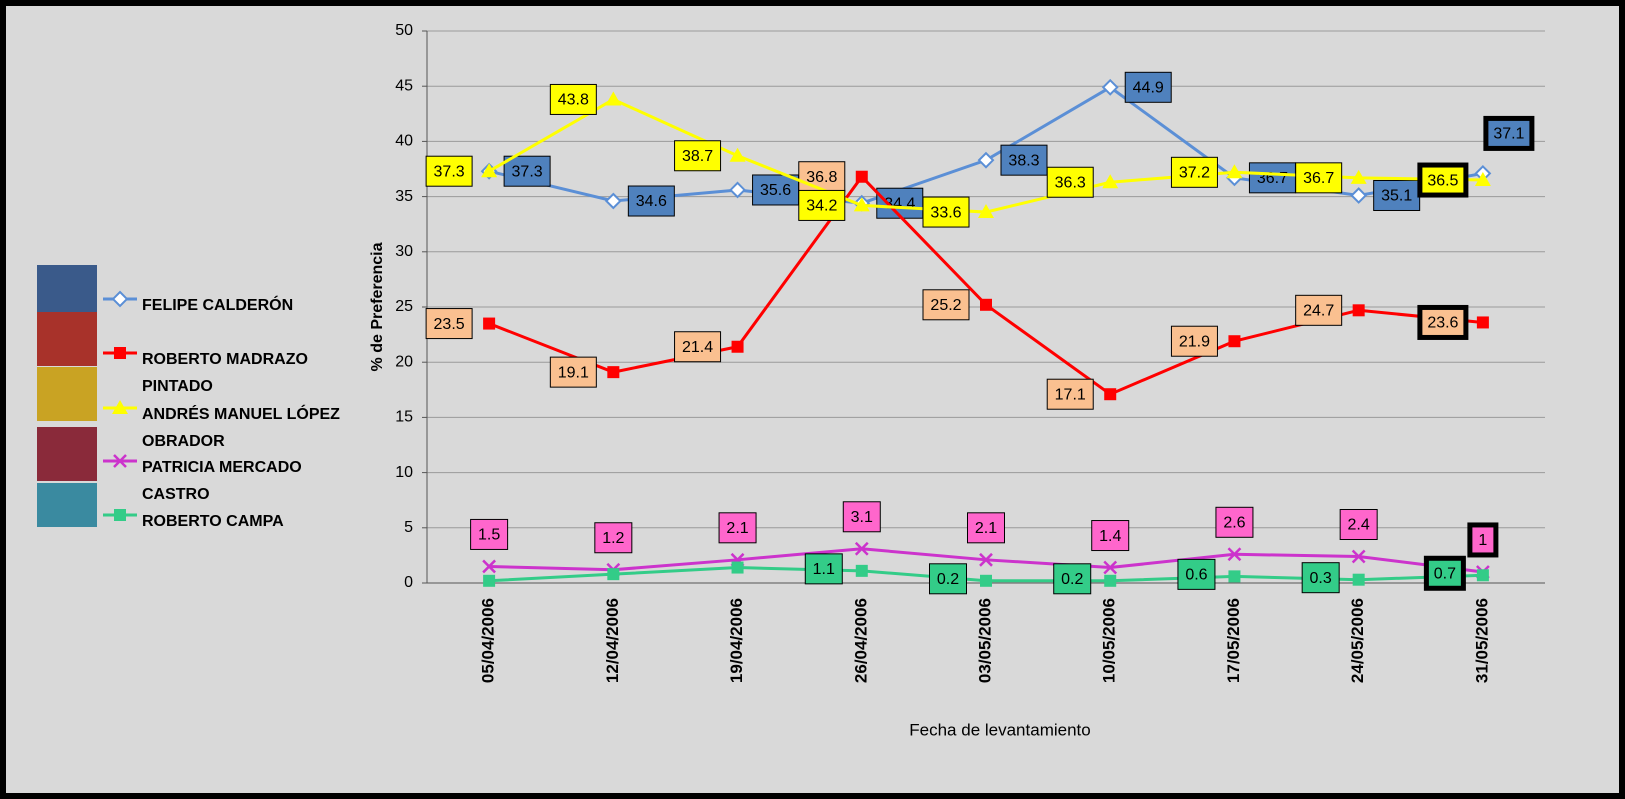 This screenshot has height=799, width=1625. I want to click on x-axis-title: Fecha de levantamiento, so click(999, 729).